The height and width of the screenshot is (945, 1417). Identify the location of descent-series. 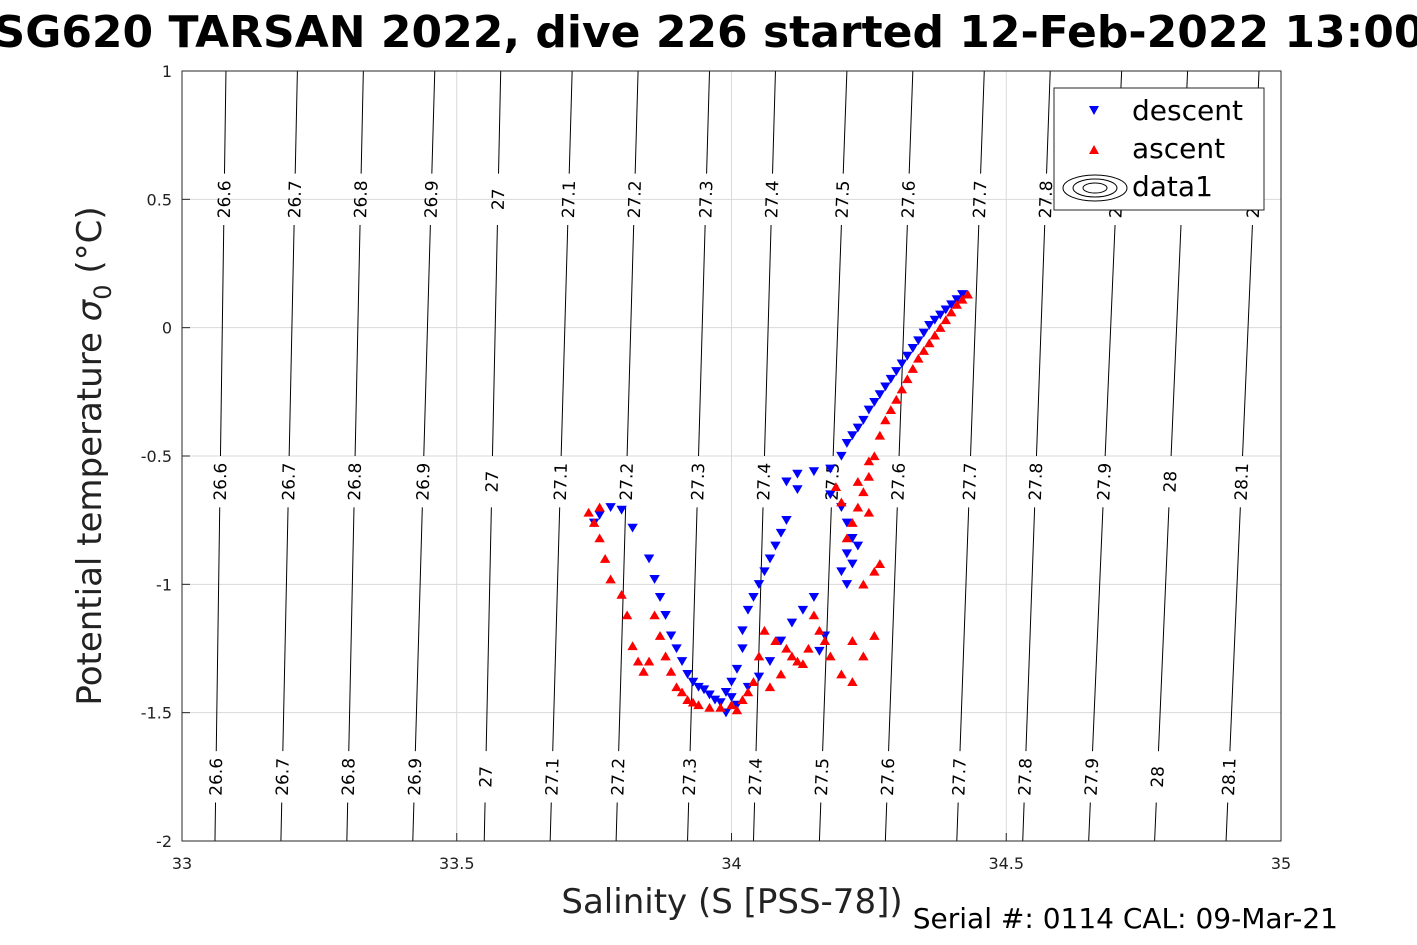
(778, 504).